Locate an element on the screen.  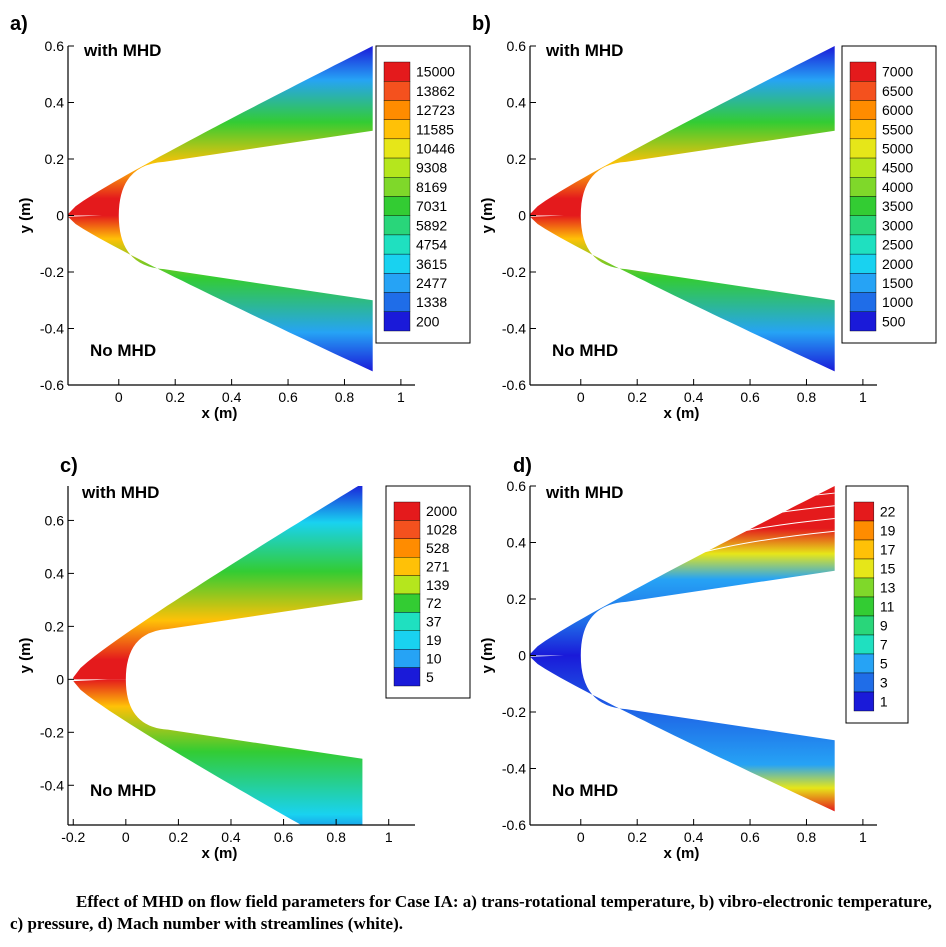
legend-level-label: 9308 is located at coordinates (431, 168).